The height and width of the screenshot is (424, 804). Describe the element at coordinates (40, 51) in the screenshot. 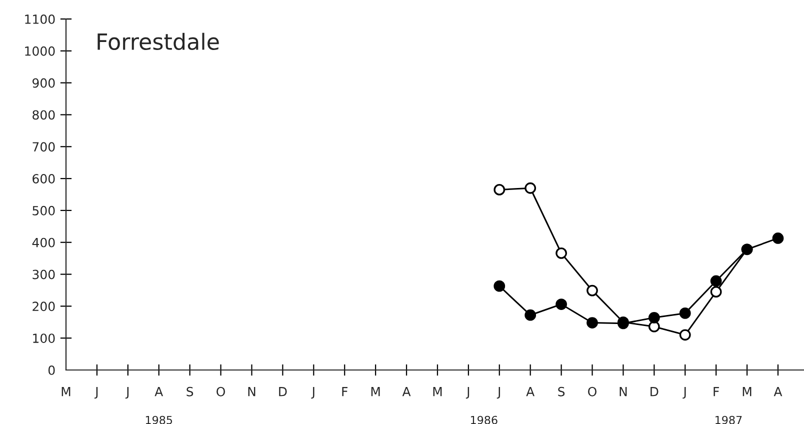

I see `y-tick-label: 1000` at that location.